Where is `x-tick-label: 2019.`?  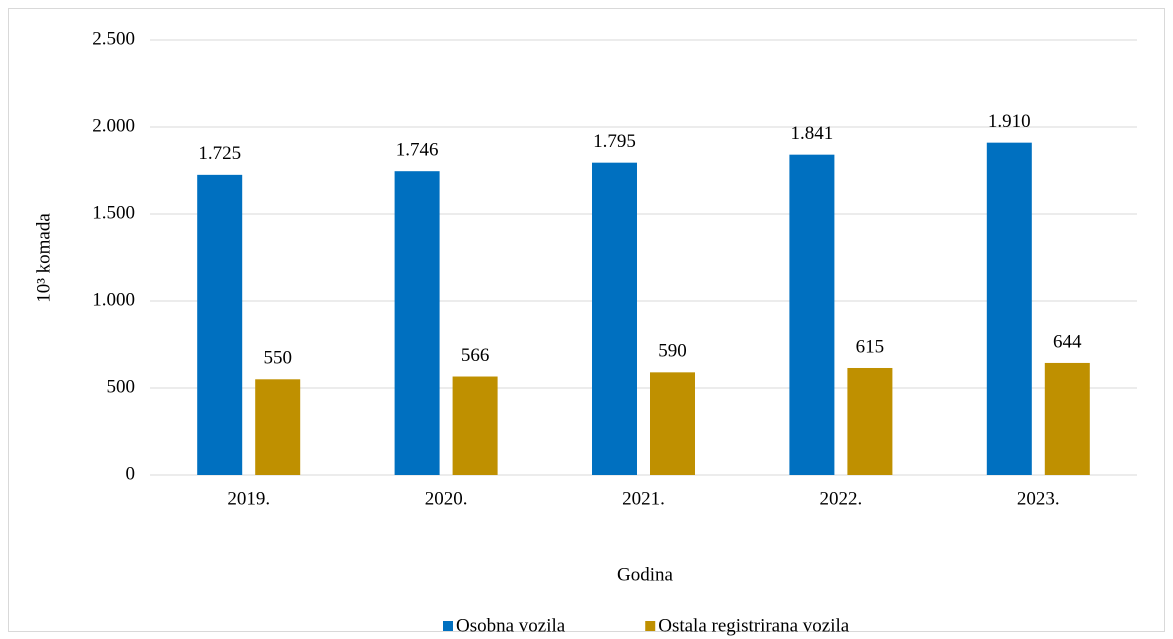 x-tick-label: 2019. is located at coordinates (248, 498).